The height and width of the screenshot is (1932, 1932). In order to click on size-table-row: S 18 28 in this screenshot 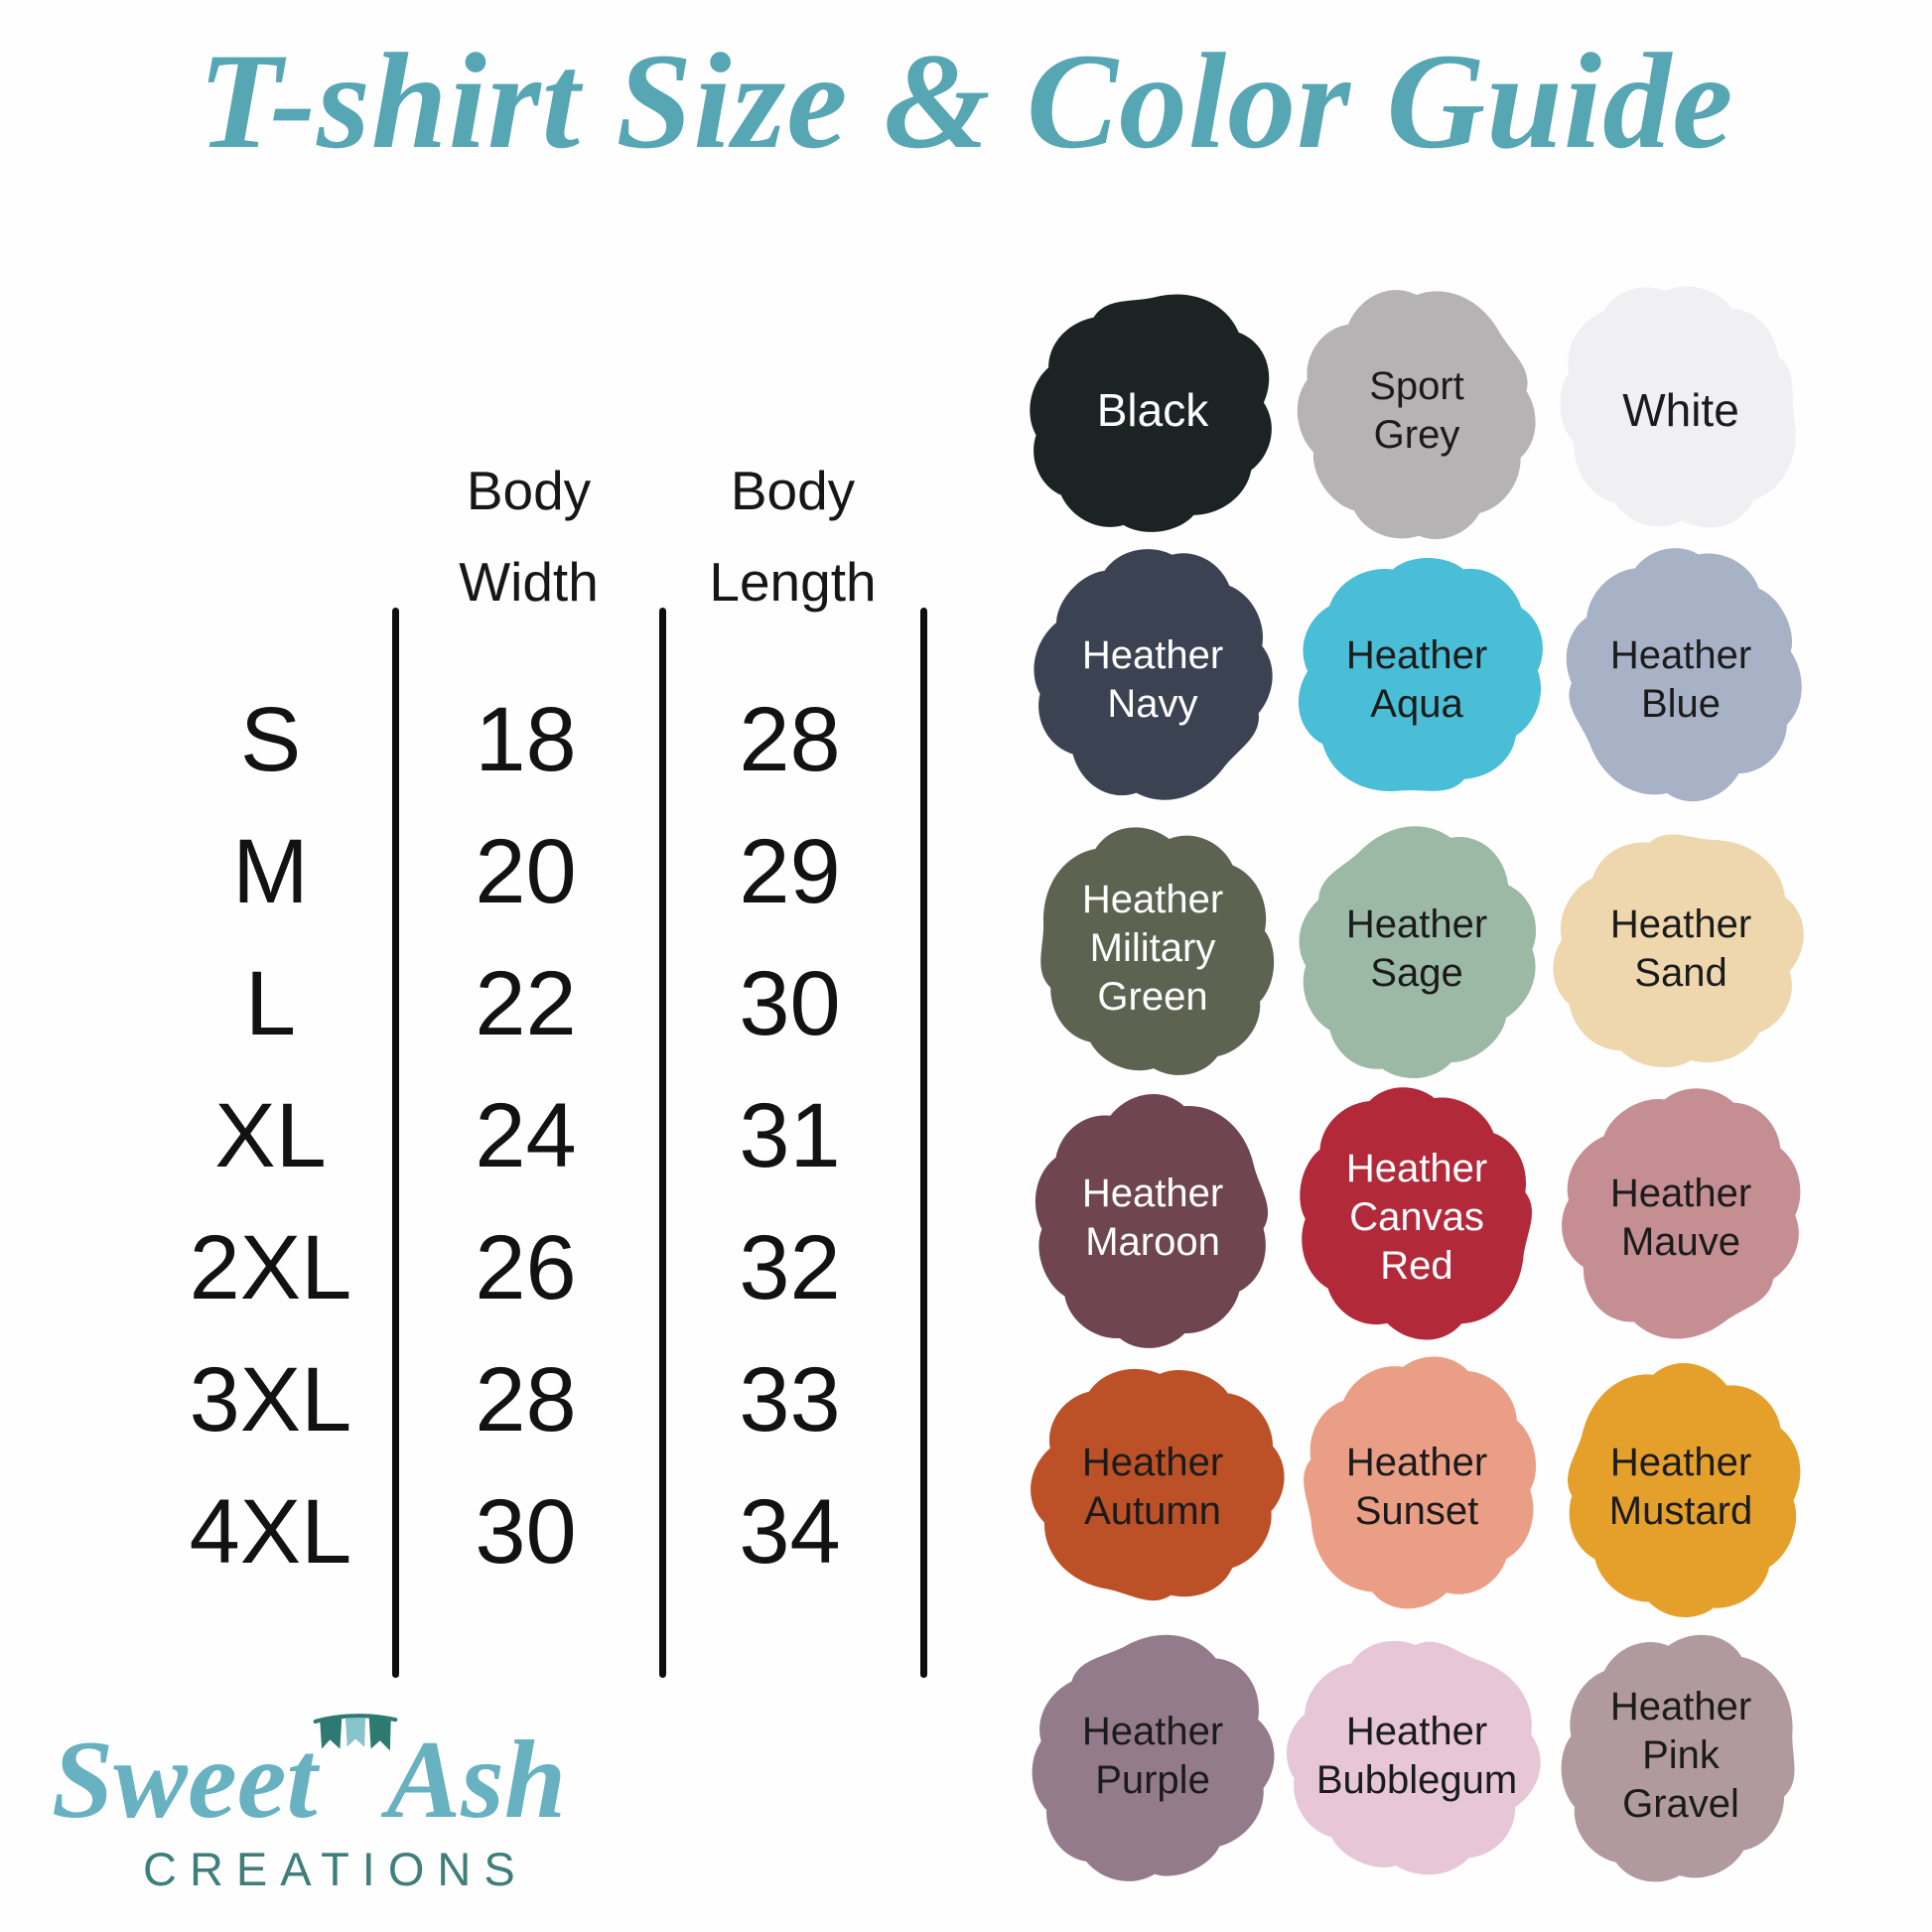, I will do `click(536, 740)`.